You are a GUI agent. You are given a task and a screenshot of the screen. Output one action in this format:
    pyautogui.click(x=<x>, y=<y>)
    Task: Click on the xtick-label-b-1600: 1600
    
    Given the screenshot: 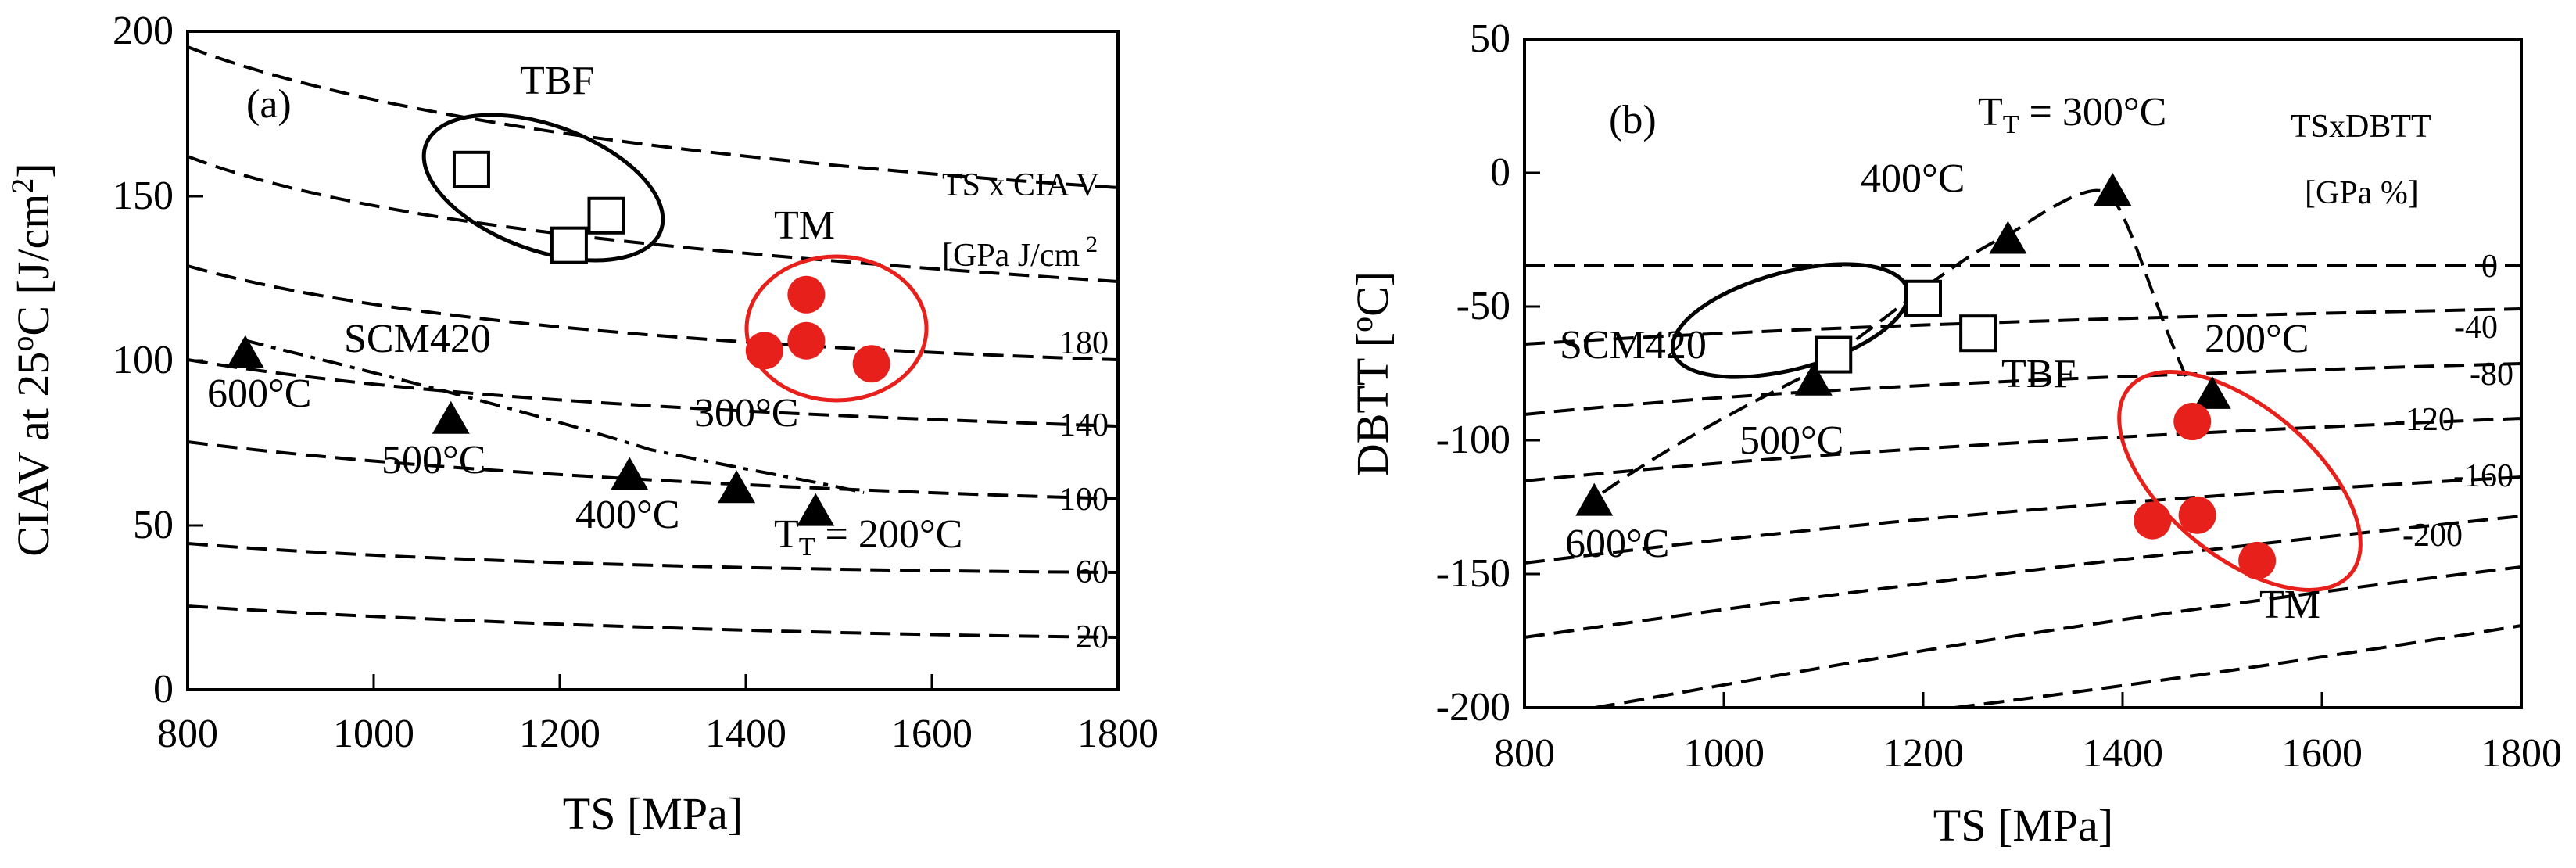 What is the action you would take?
    pyautogui.click(x=2322, y=754)
    